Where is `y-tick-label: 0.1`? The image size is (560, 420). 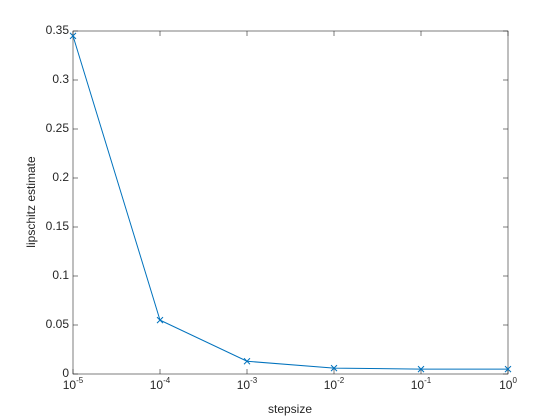
y-tick-label: 0.1 is located at coordinates (60, 275).